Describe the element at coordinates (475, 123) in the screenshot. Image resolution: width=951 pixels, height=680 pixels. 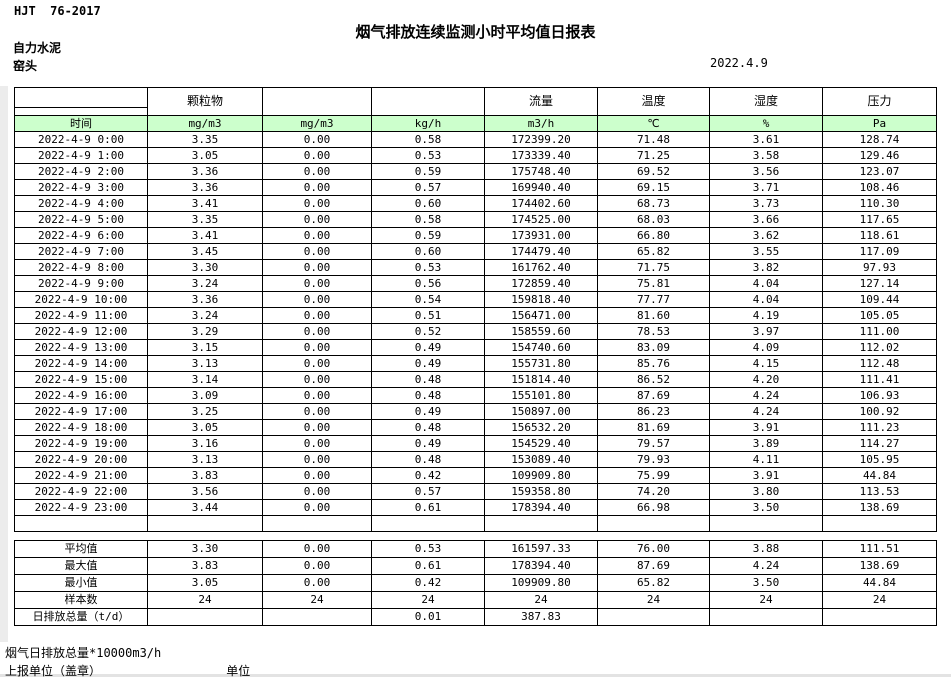
I see `unit-header-row: 时间 mg/m3 mg/m3 kg/h m3/h ℃ % Pa` at that location.